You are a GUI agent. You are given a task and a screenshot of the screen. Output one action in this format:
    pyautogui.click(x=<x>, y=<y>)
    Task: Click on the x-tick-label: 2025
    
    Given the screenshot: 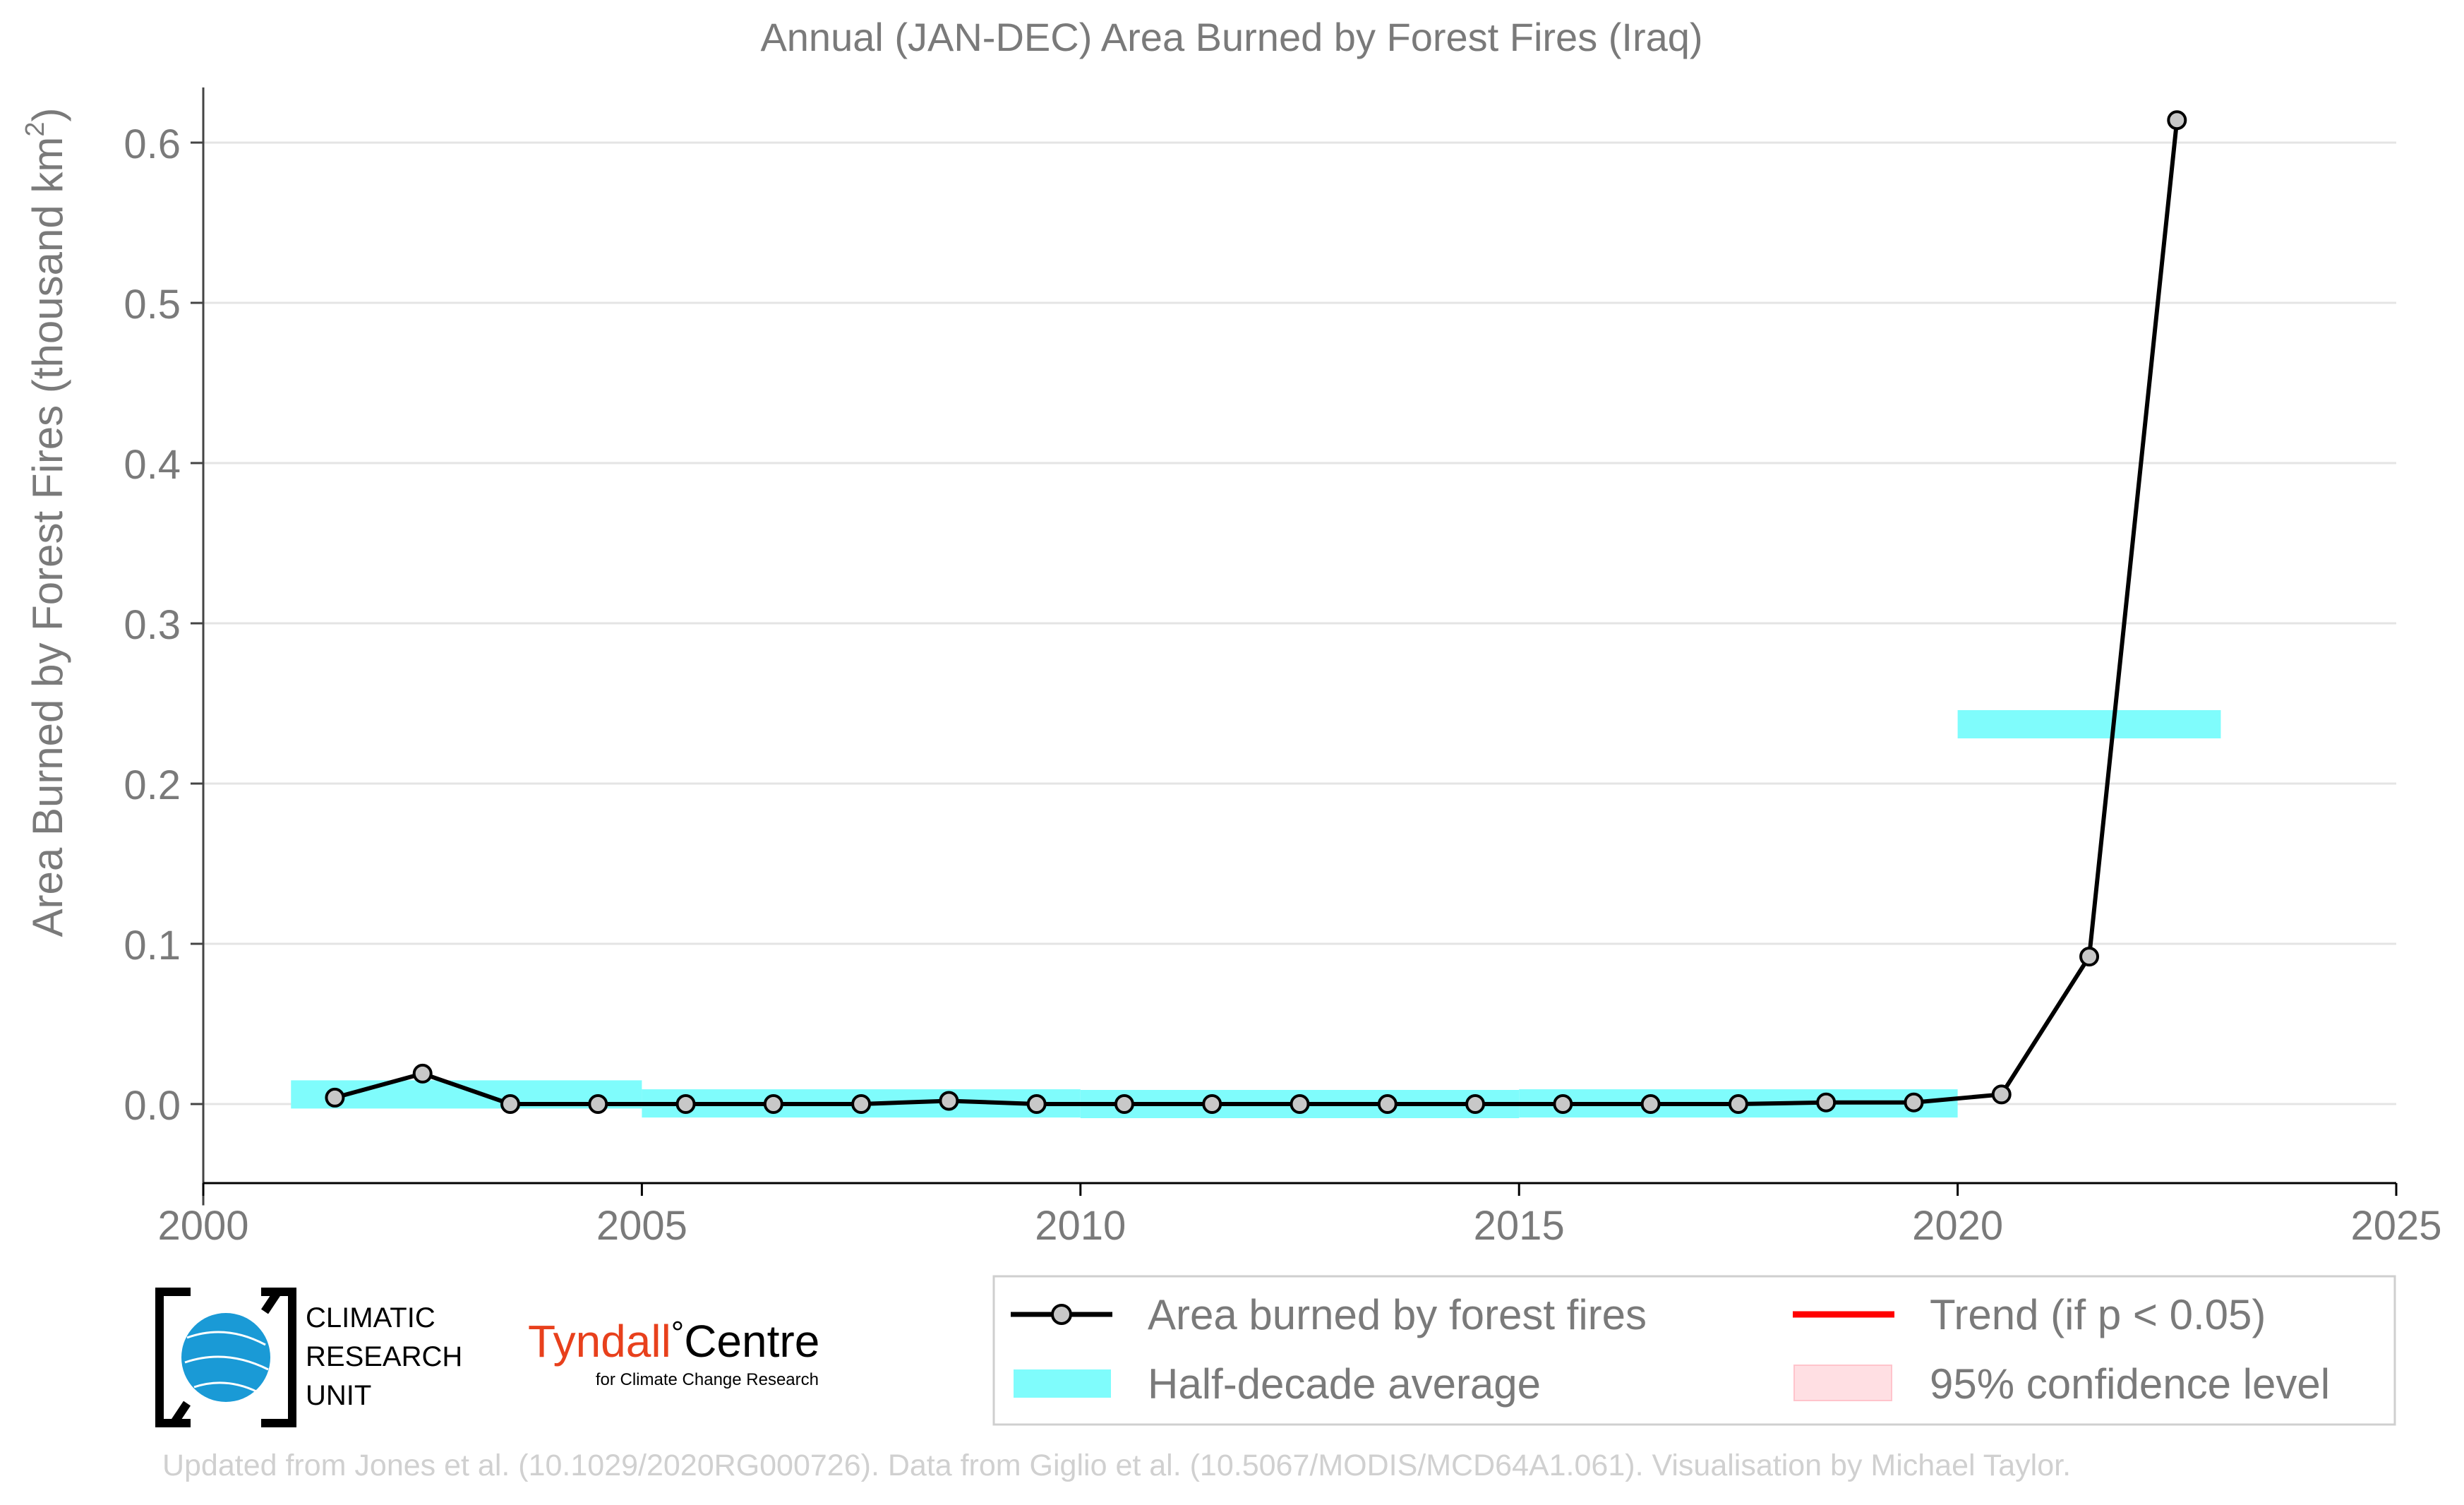 What is the action you would take?
    pyautogui.click(x=2395, y=1226)
    